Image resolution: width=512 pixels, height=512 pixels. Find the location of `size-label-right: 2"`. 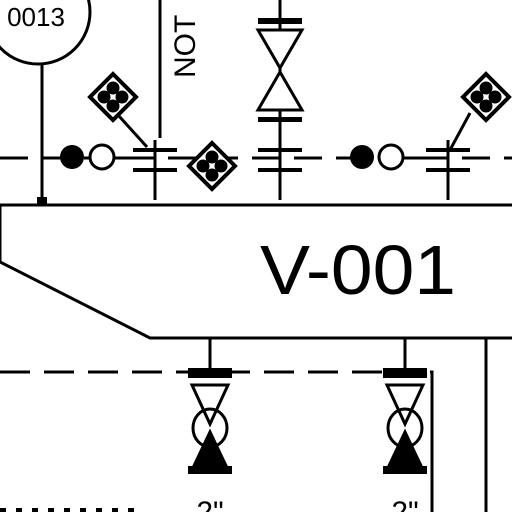

size-label-right: 2" is located at coordinates (404, 504).